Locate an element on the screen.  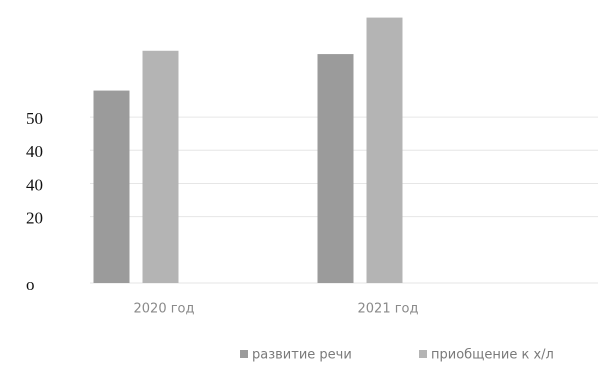
x-tick-label: 2020 год is located at coordinates (164, 309).